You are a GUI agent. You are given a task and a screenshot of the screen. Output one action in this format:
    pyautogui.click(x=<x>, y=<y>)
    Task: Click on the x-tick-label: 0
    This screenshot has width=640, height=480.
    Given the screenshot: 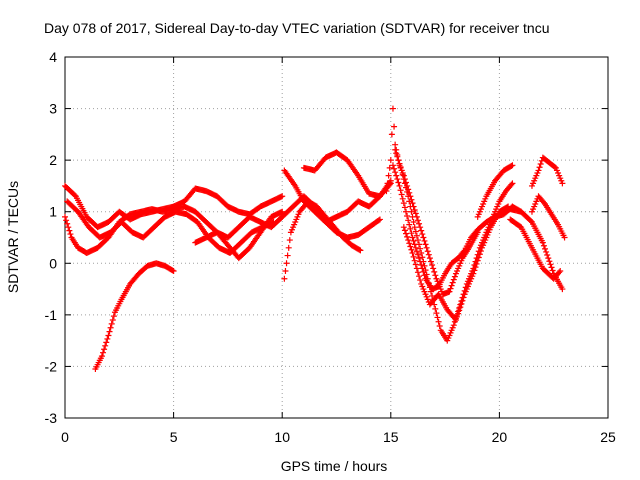 What is the action you would take?
    pyautogui.click(x=65, y=437)
    